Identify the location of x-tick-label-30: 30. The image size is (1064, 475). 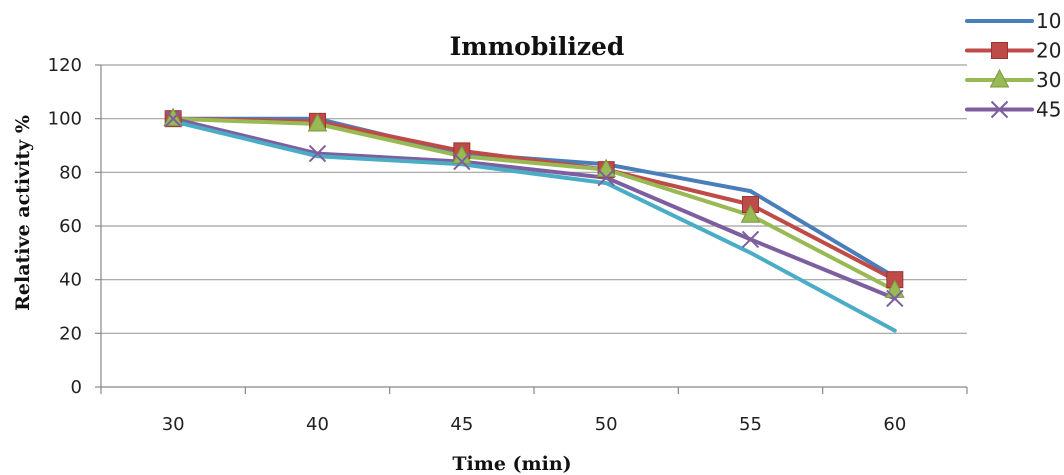
(173, 424).